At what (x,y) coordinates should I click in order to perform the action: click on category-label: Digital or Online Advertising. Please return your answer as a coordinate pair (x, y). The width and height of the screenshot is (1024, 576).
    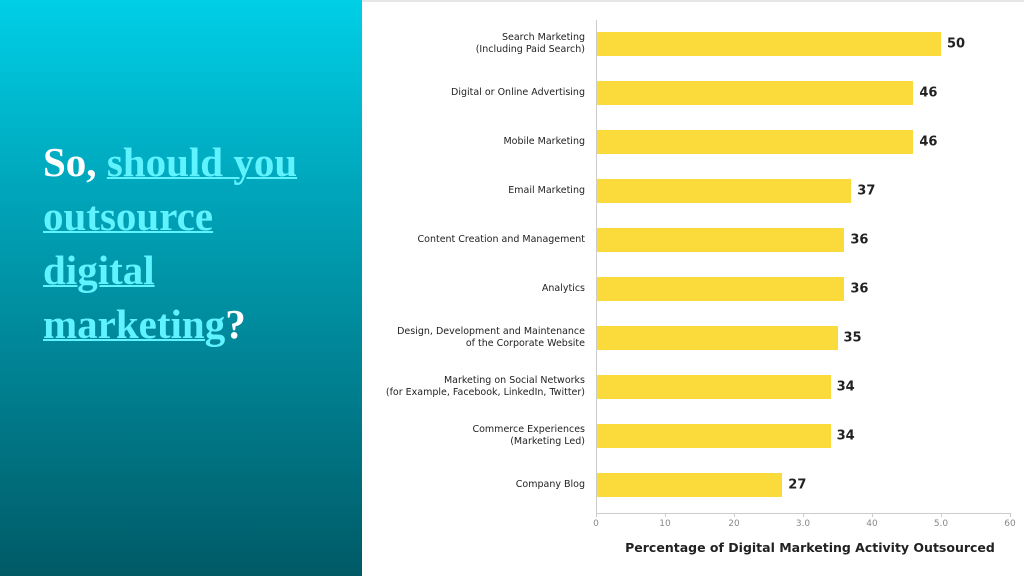
    Looking at the image, I should click on (518, 92).